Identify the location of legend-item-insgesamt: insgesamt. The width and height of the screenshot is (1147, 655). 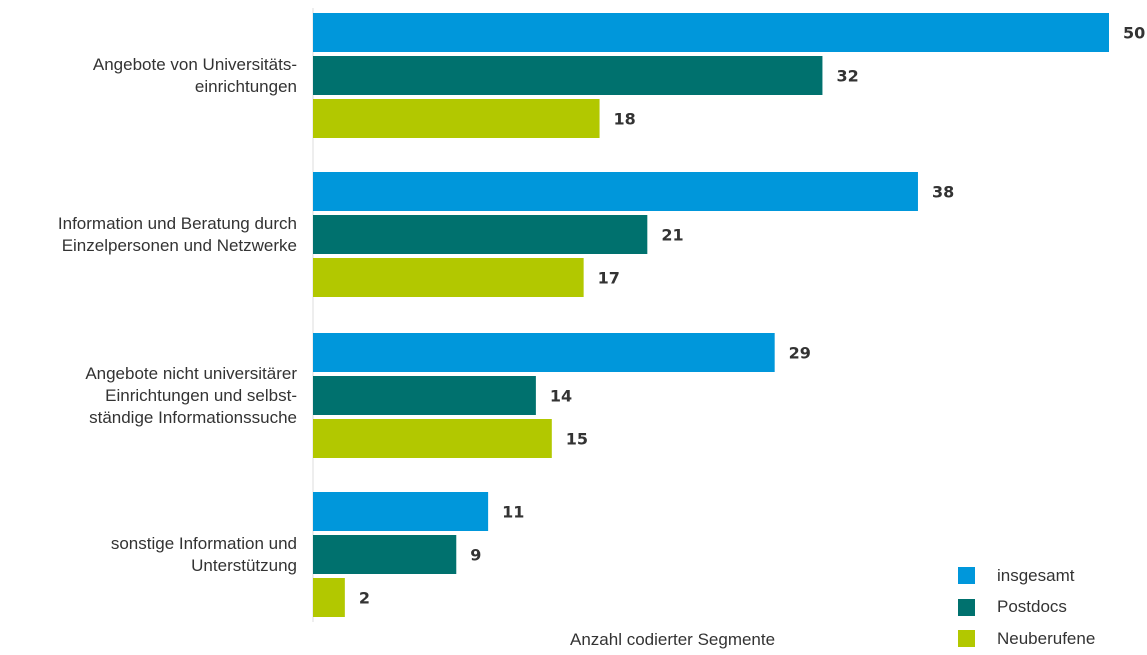
(1026, 576).